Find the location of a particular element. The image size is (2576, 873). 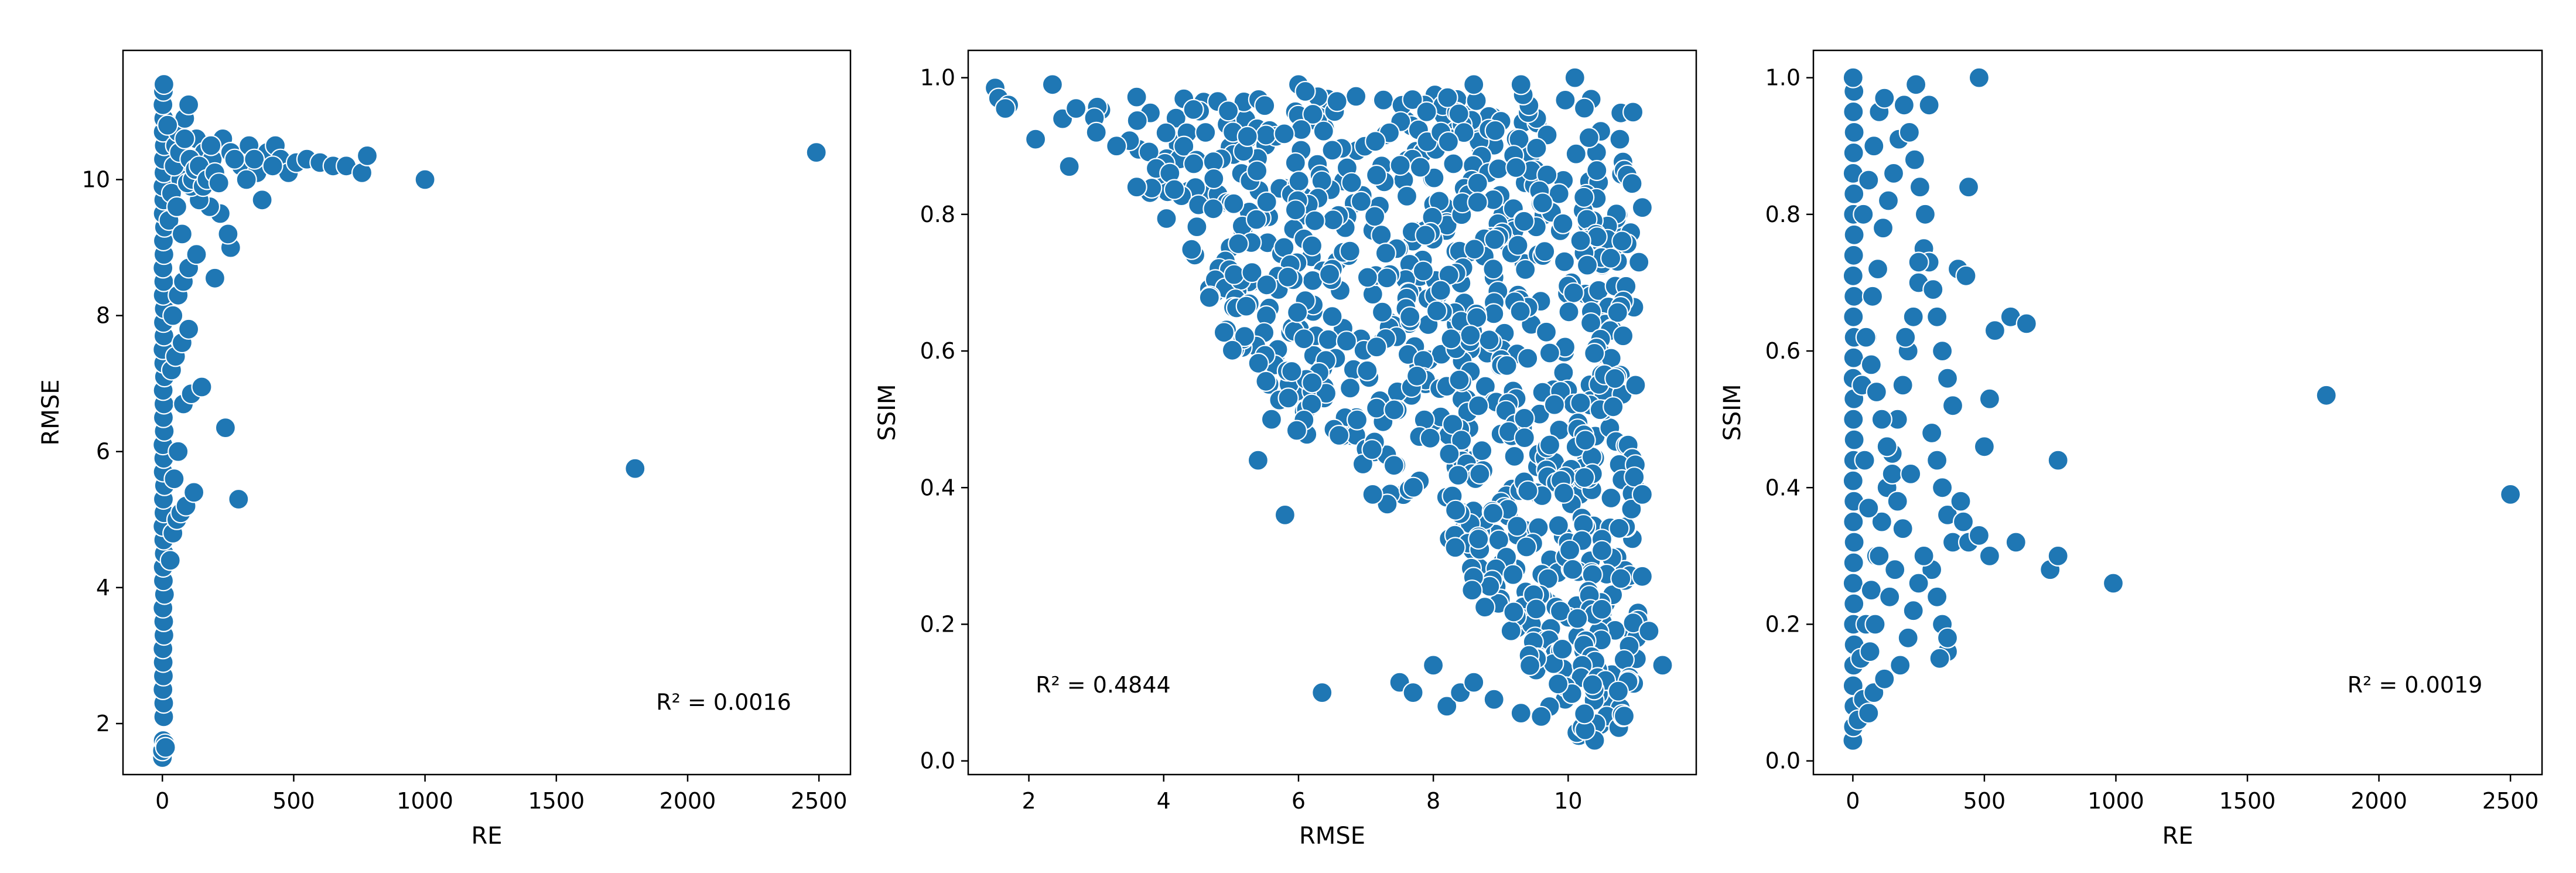

y-tick-label: 0.4 is located at coordinates (1783, 487).